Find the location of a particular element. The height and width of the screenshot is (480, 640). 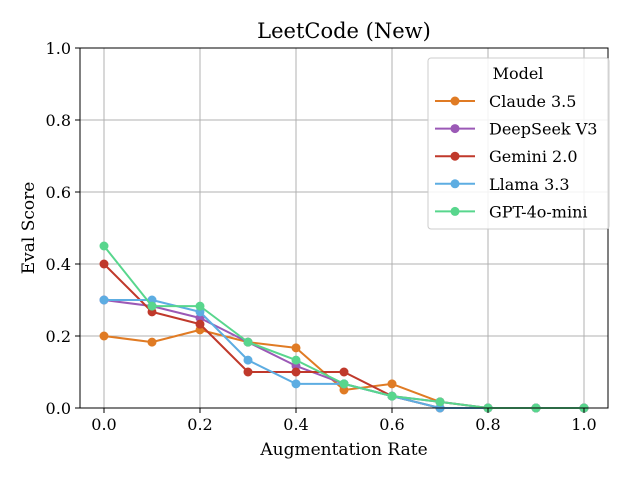

x-axis-label: Augmentation Rate is located at coordinates (343, 450).